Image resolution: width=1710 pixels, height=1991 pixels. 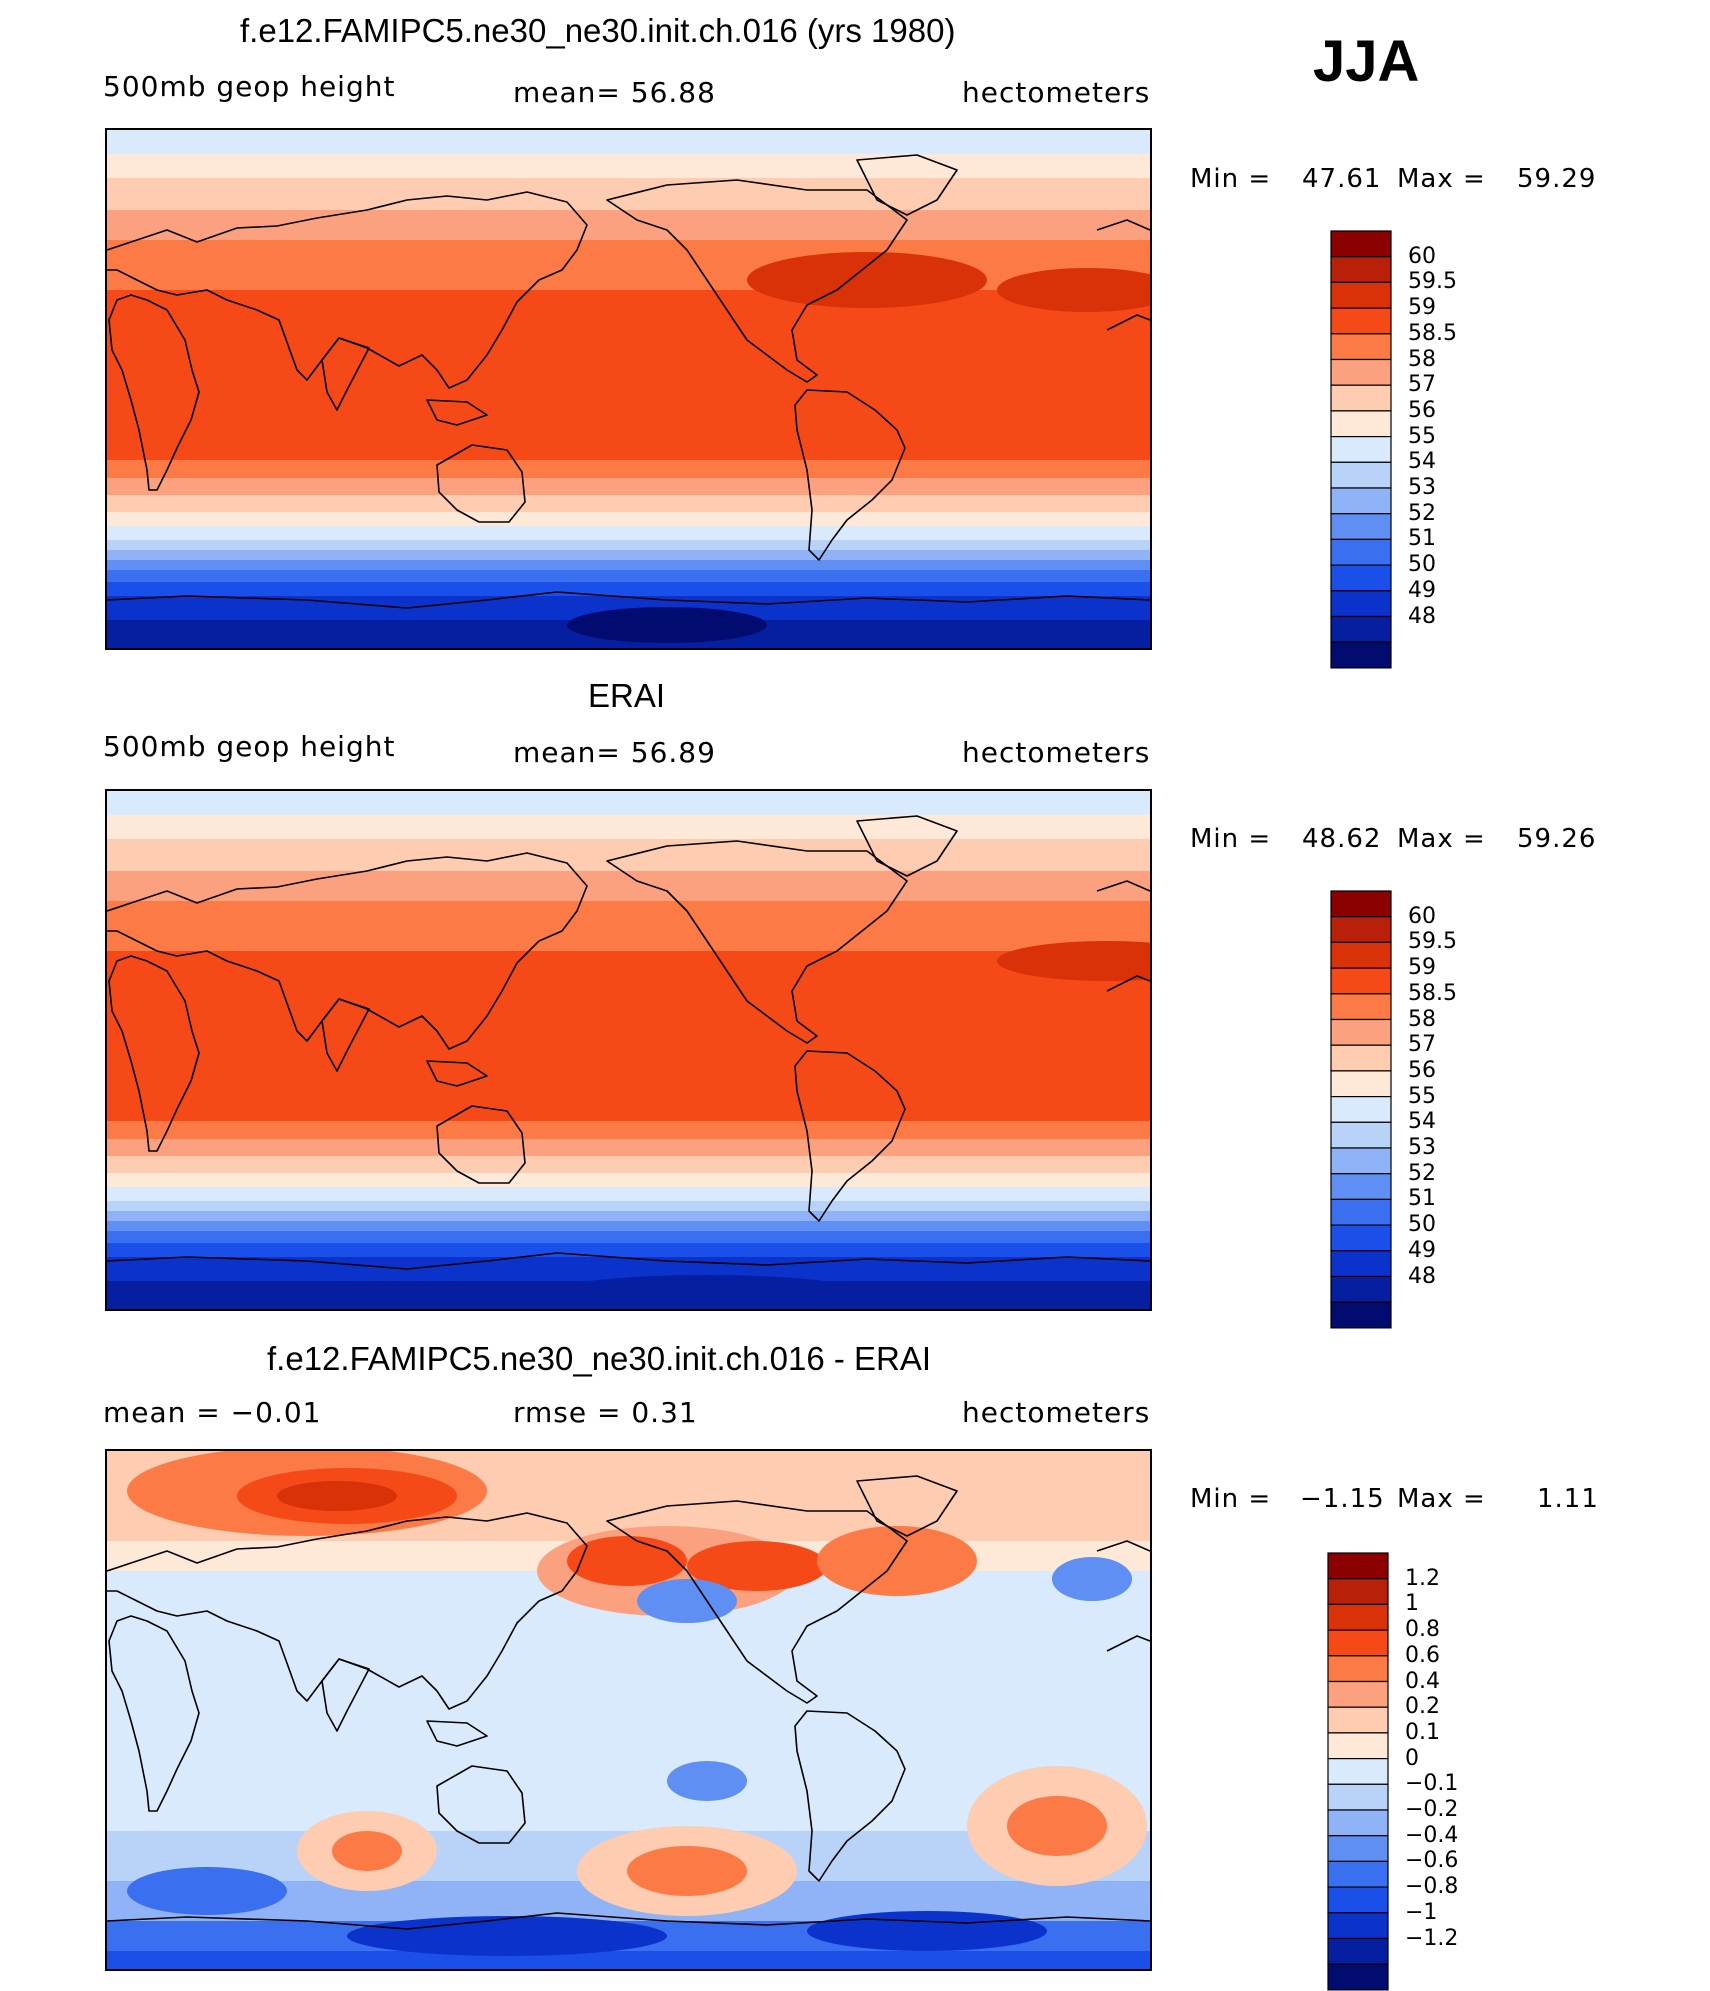 I want to click on colorbar-tick-label: 59.5, so click(x=1432, y=282).